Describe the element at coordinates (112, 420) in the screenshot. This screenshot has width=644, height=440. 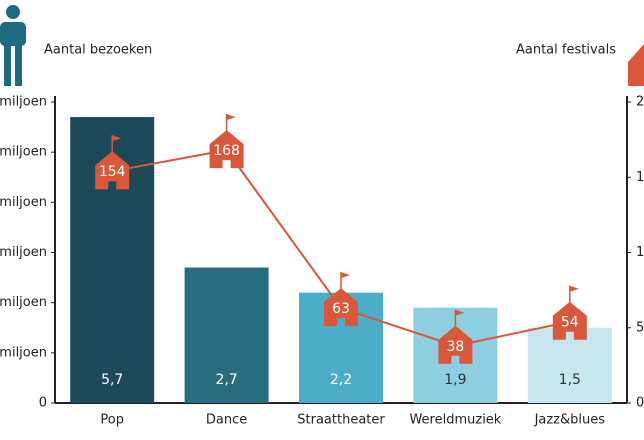
I see `x-tick-label: Pop` at that location.